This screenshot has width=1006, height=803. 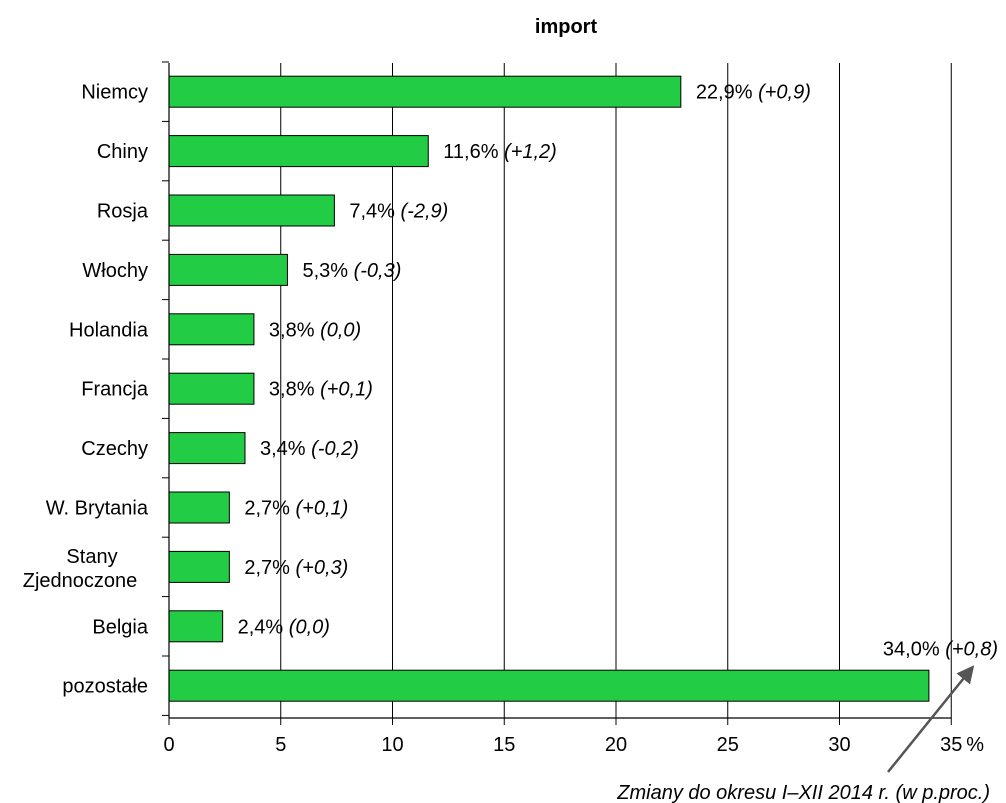 I want to click on x-tick-label-35: 35, so click(x=951, y=745).